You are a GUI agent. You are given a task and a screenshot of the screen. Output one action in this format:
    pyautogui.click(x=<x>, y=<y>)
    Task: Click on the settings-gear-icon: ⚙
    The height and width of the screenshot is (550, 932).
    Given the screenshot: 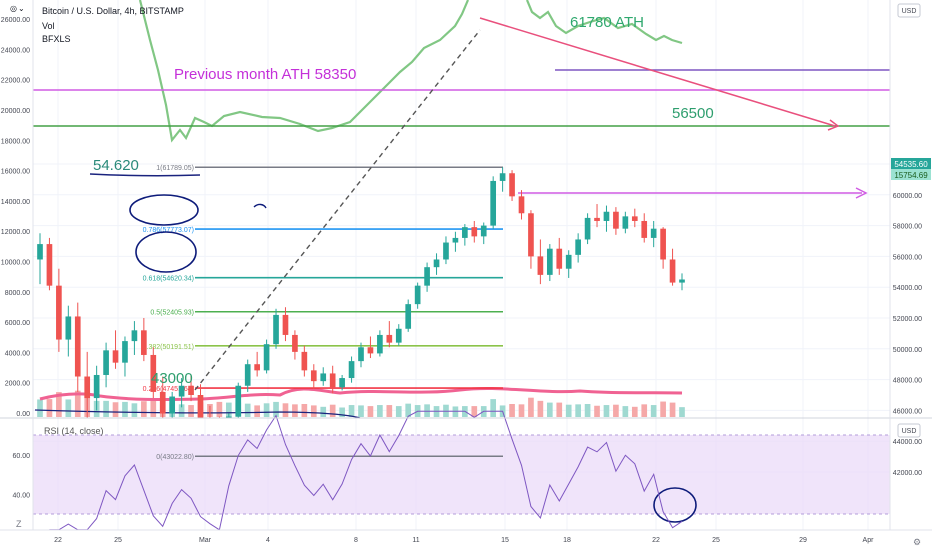 What is the action you would take?
    pyautogui.click(x=917, y=542)
    